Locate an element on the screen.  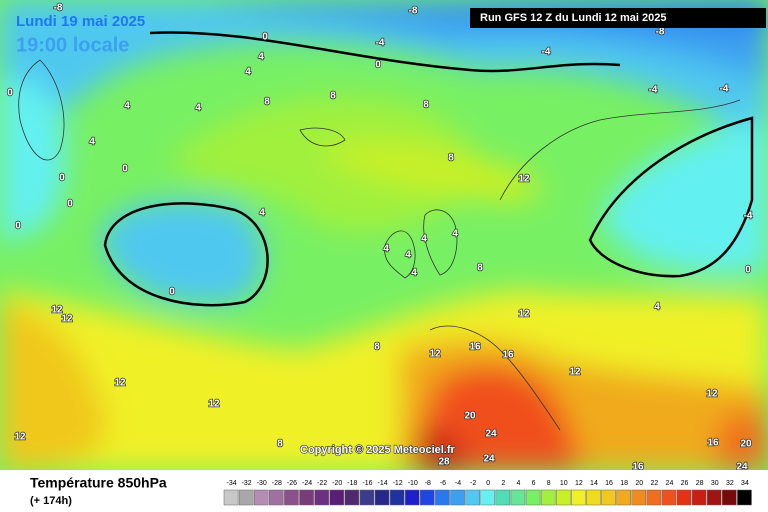
legend-label: -28 is located at coordinates (277, 483).